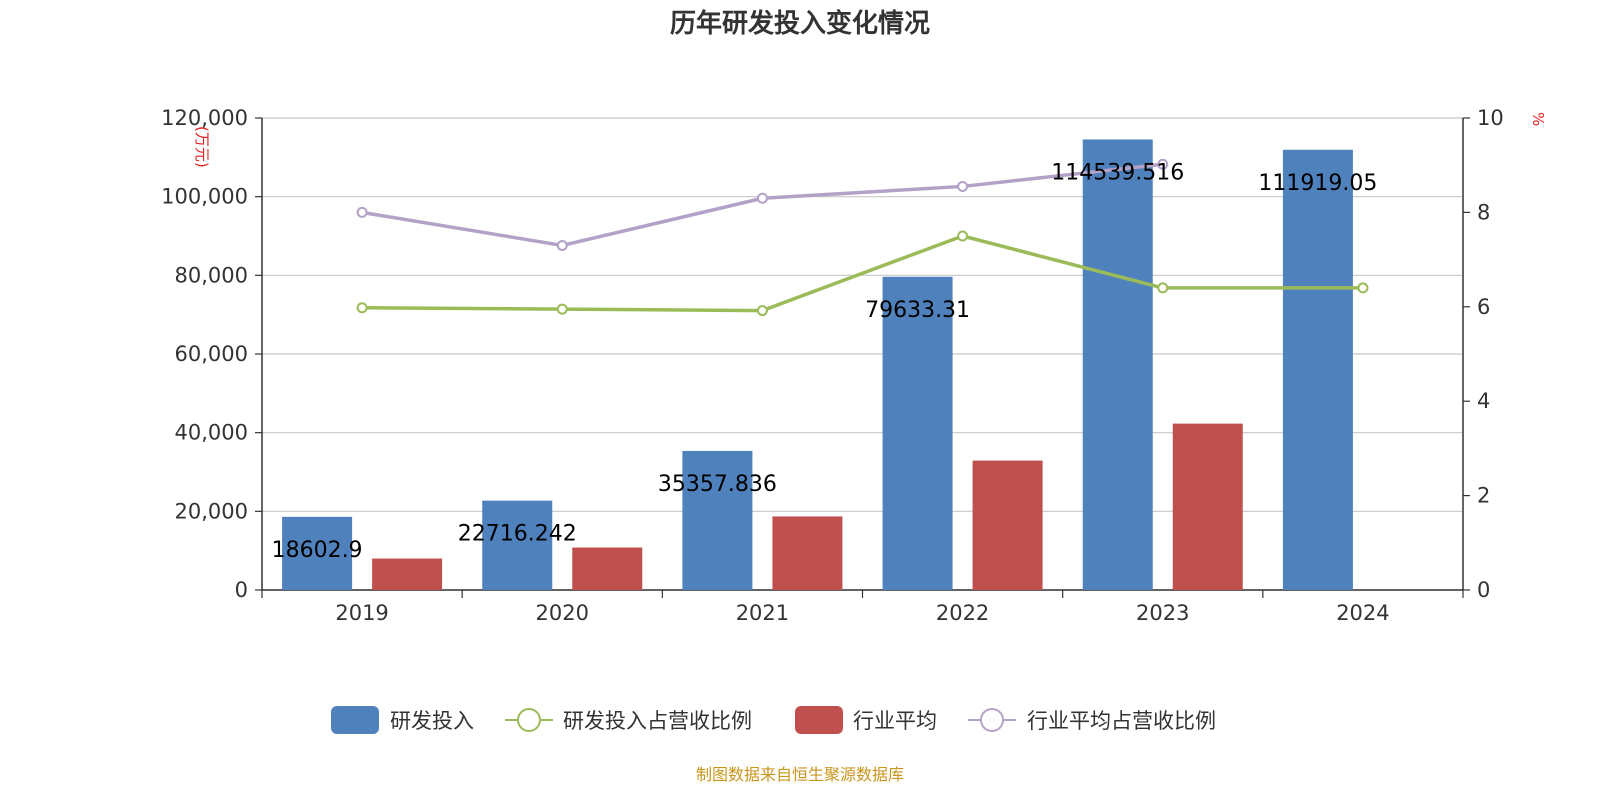 The width and height of the screenshot is (1600, 800). What do you see at coordinates (317, 550) in the screenshot?
I see `data-label: 18602.9` at bounding box center [317, 550].